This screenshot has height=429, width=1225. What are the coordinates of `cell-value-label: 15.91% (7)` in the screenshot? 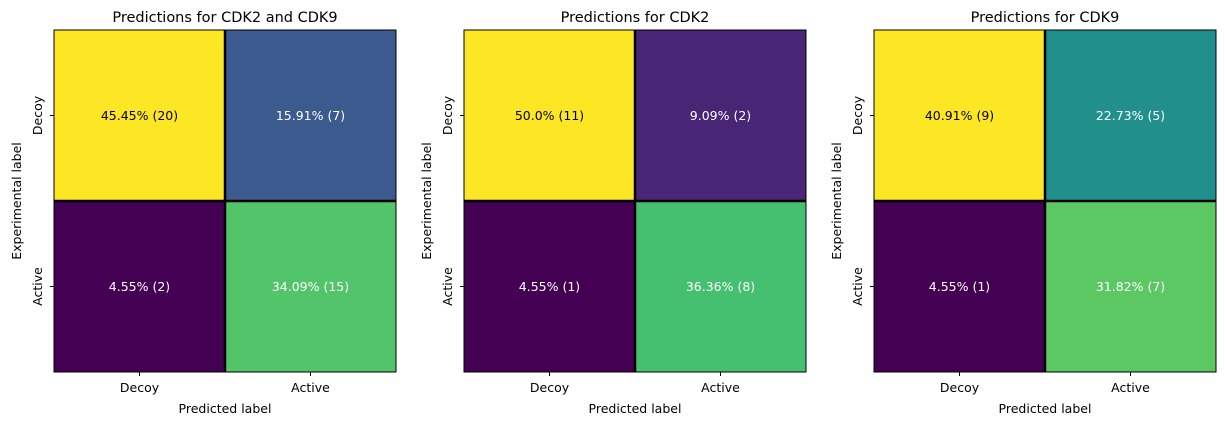 It's located at (310, 115).